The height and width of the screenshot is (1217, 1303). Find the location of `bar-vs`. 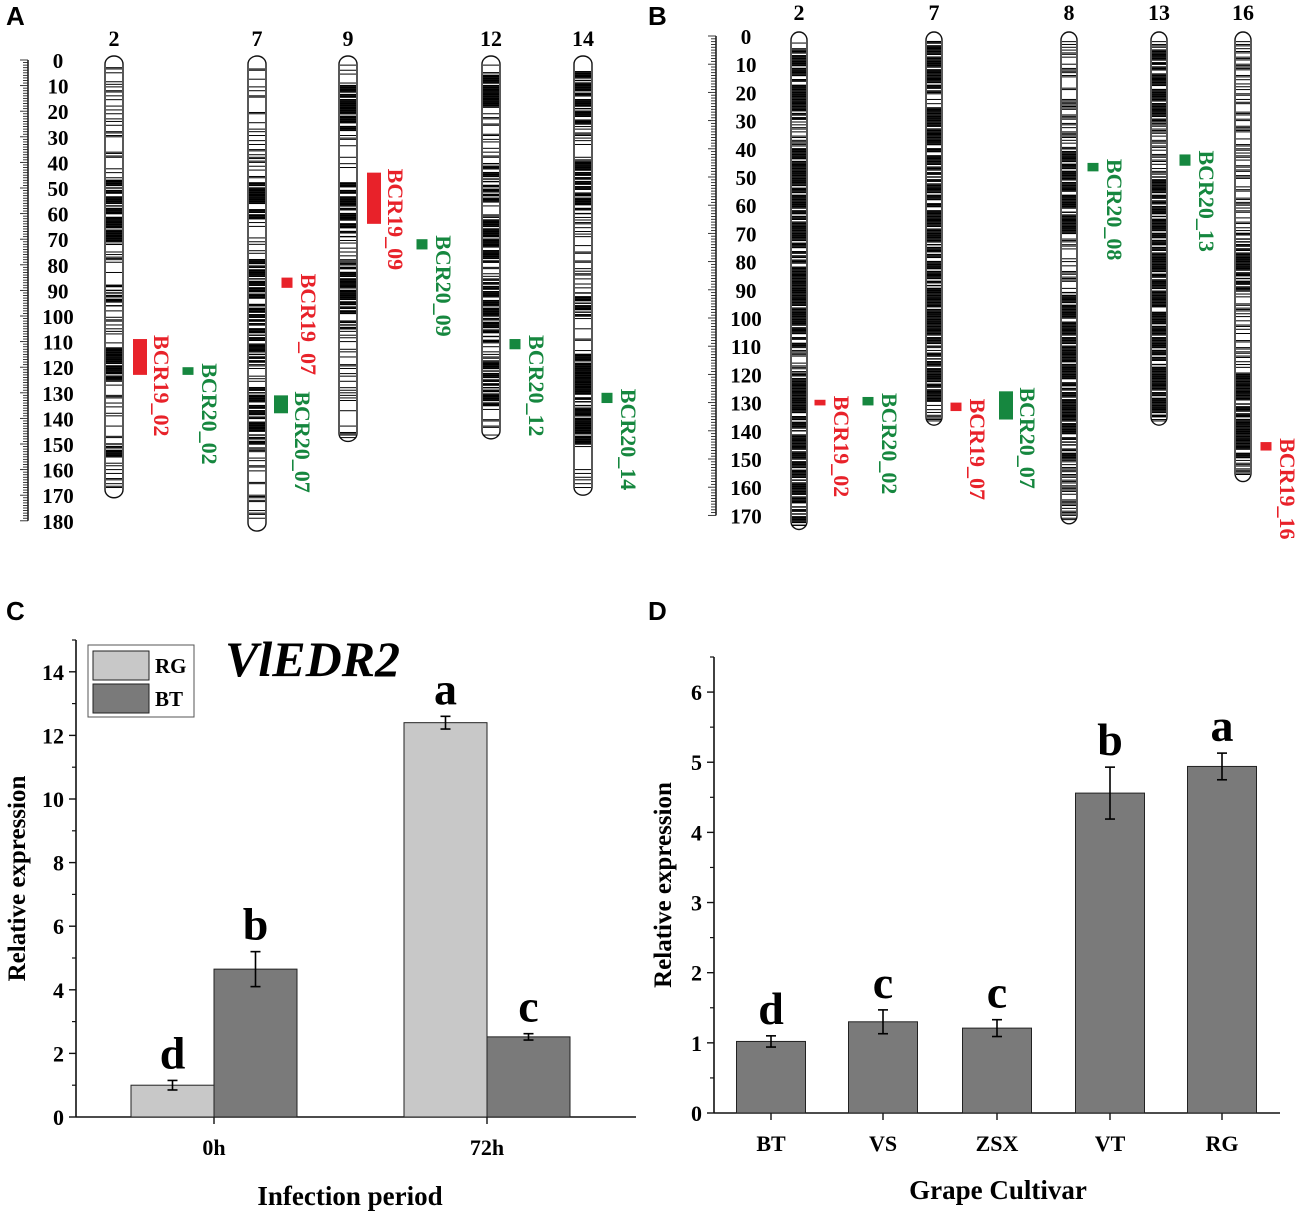

bar-vs is located at coordinates (883, 1067).